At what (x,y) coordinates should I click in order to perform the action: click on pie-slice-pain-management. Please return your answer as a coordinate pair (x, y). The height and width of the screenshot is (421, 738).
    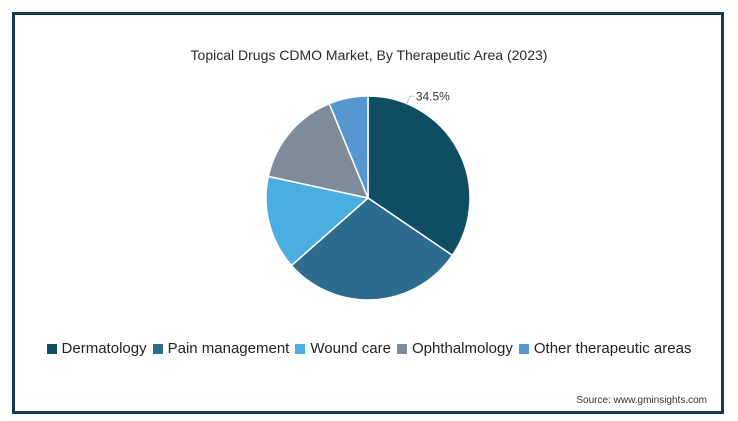
    Looking at the image, I should click on (372, 249).